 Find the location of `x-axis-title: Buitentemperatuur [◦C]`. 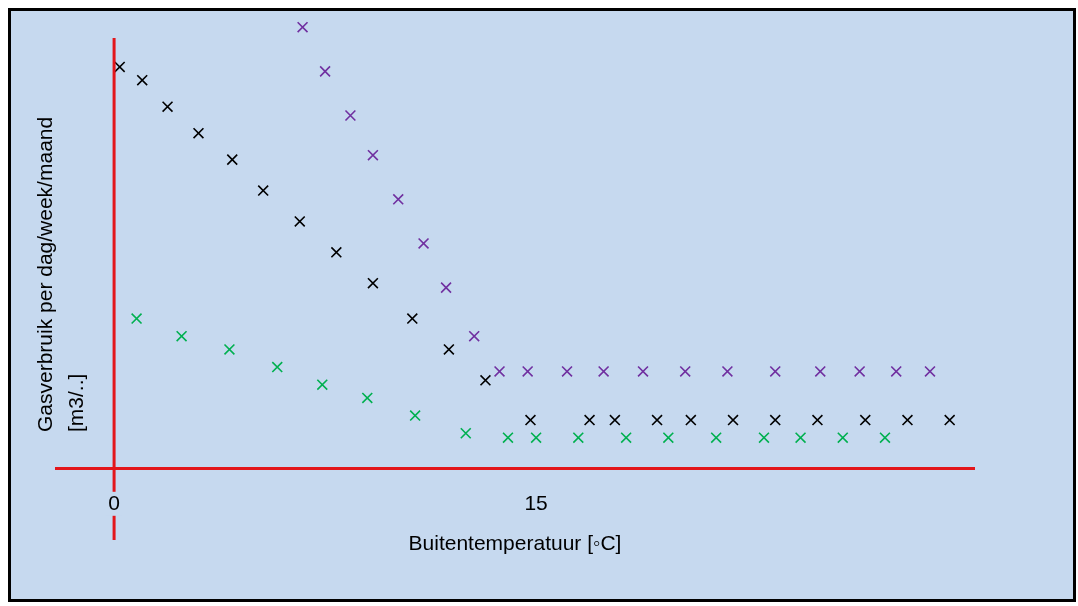

x-axis-title: Buitentemperatuur [◦C] is located at coordinates (515, 543).